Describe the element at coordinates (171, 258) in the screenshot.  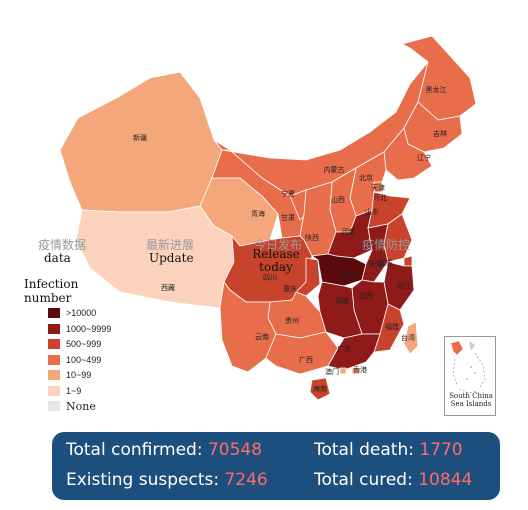
I see `tab-update-en: Update` at that location.